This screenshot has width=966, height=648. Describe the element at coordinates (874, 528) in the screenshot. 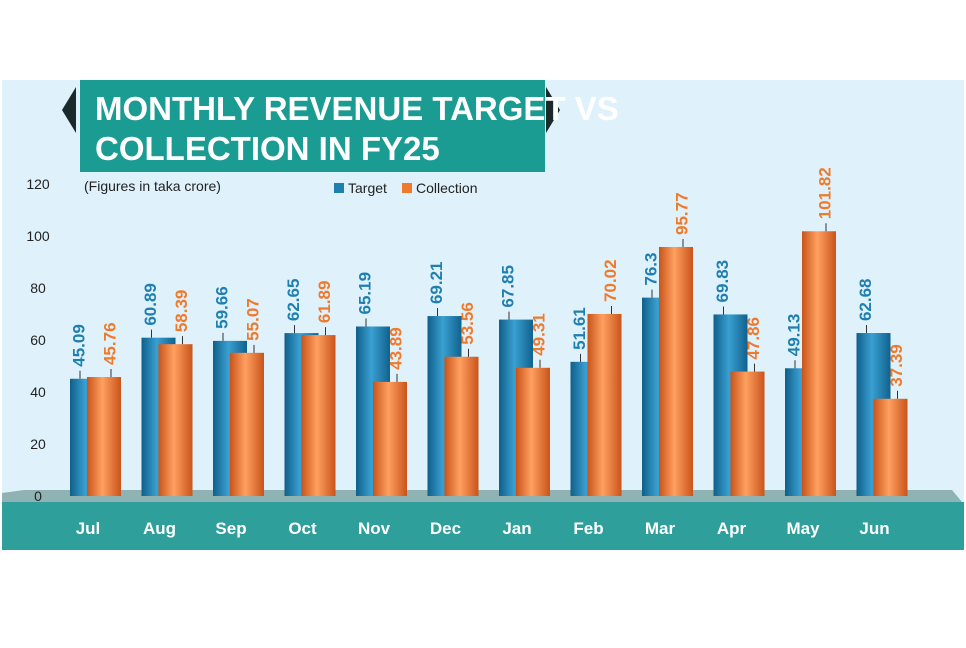

I see `x-tick-label: Jun` at that location.